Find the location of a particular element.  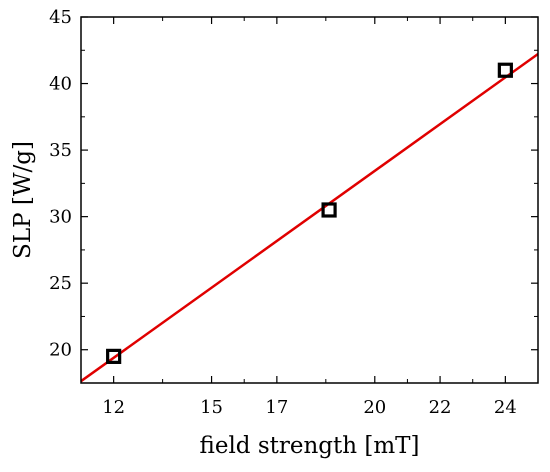

y-tick-label: 40 is located at coordinates (60, 84).